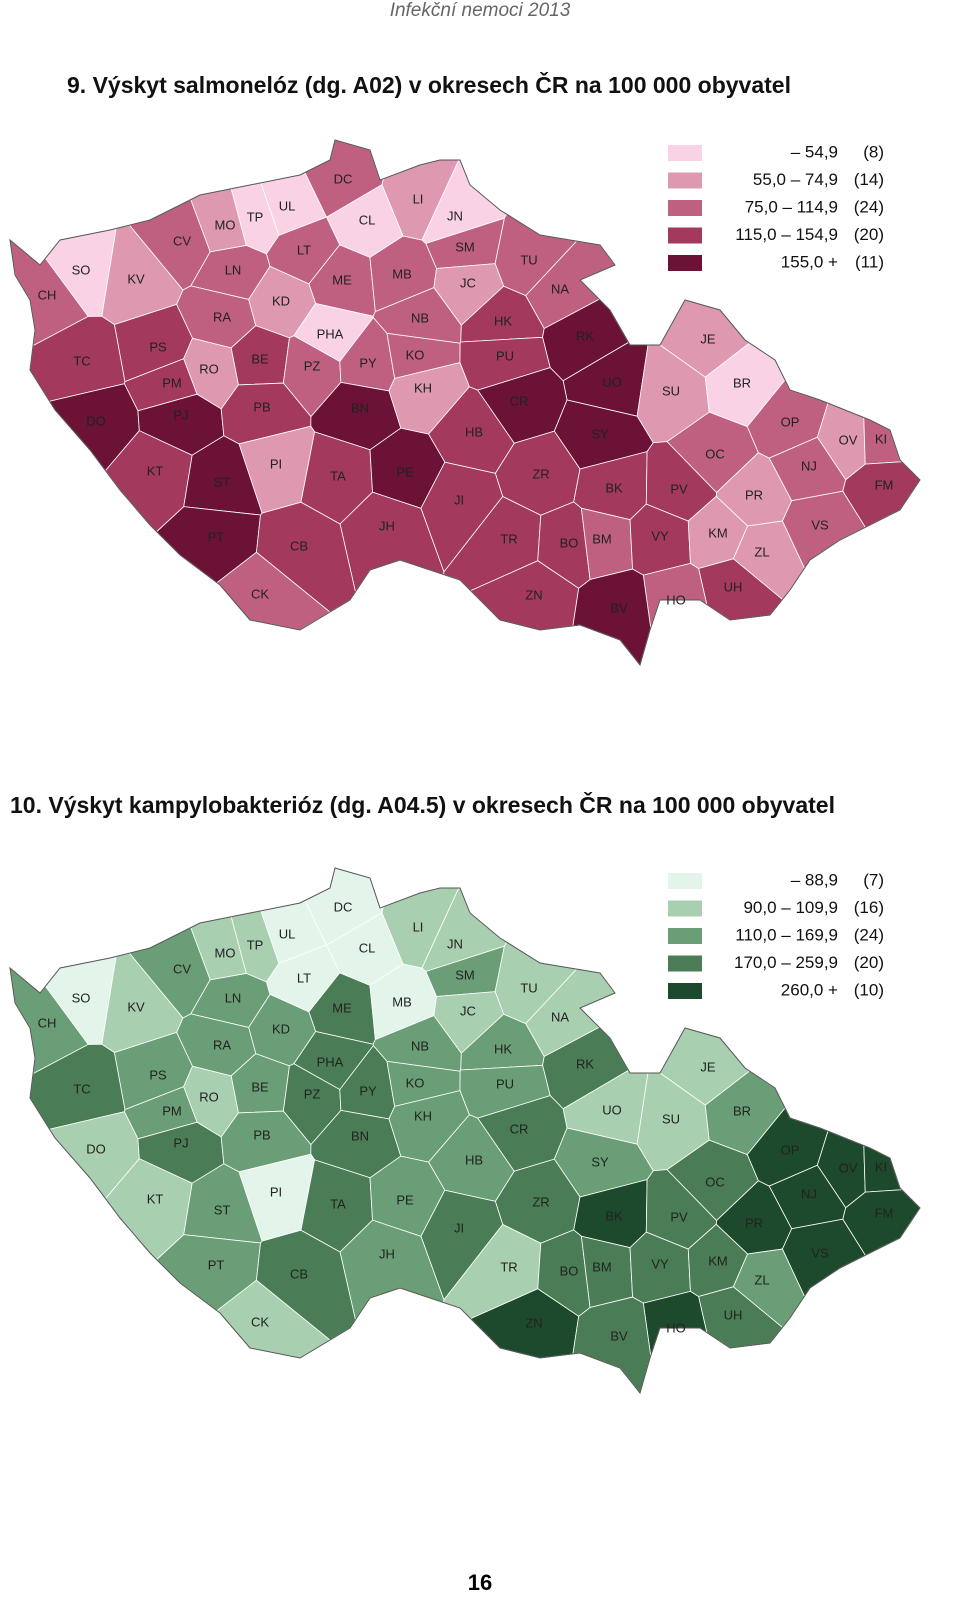 This screenshot has height=1607, width=960. Describe the element at coordinates (503, 320) in the screenshot. I see `district-label: HK` at that location.